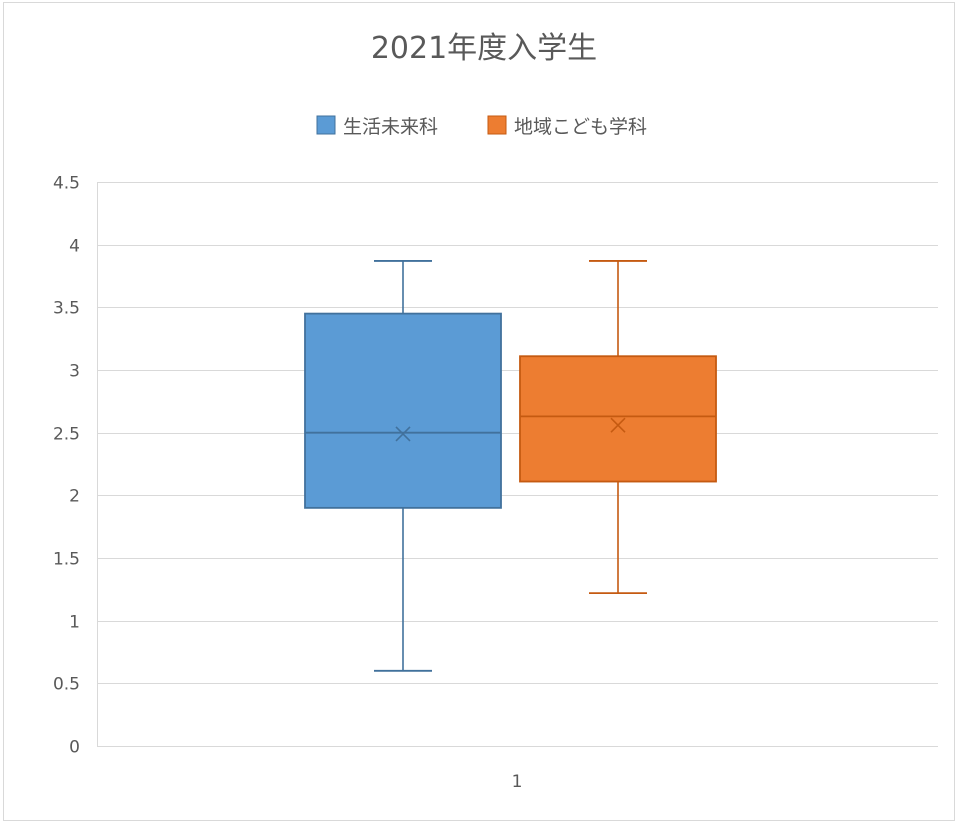  What do you see at coordinates (74, 497) in the screenshot?
I see `y-tick-label-4: 2` at bounding box center [74, 497].